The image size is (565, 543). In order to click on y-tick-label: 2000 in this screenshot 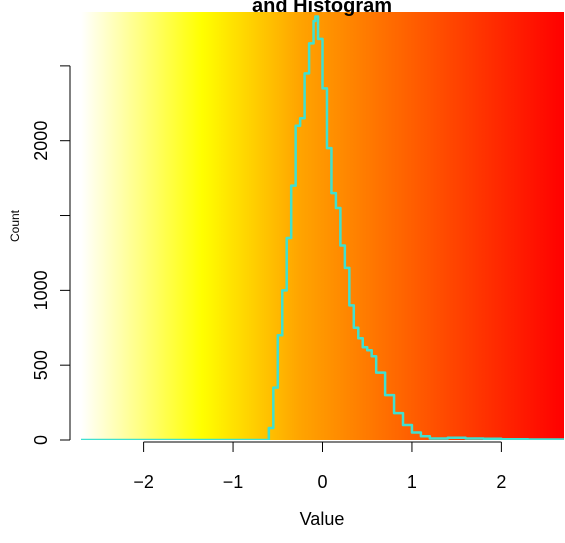, I will do `click(41, 141)`.